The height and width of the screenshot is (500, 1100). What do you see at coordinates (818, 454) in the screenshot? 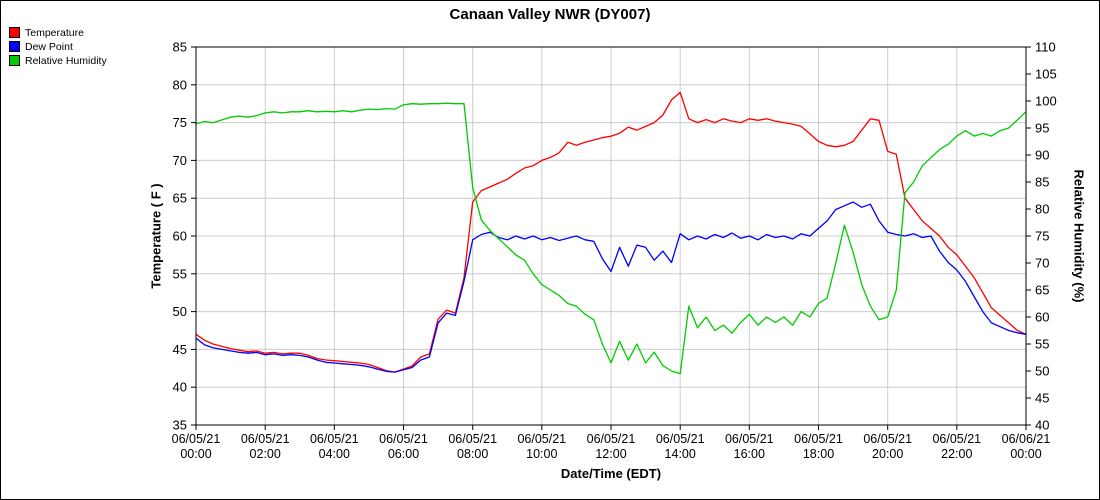
I see `x-tick-time: 18:00` at bounding box center [818, 454].